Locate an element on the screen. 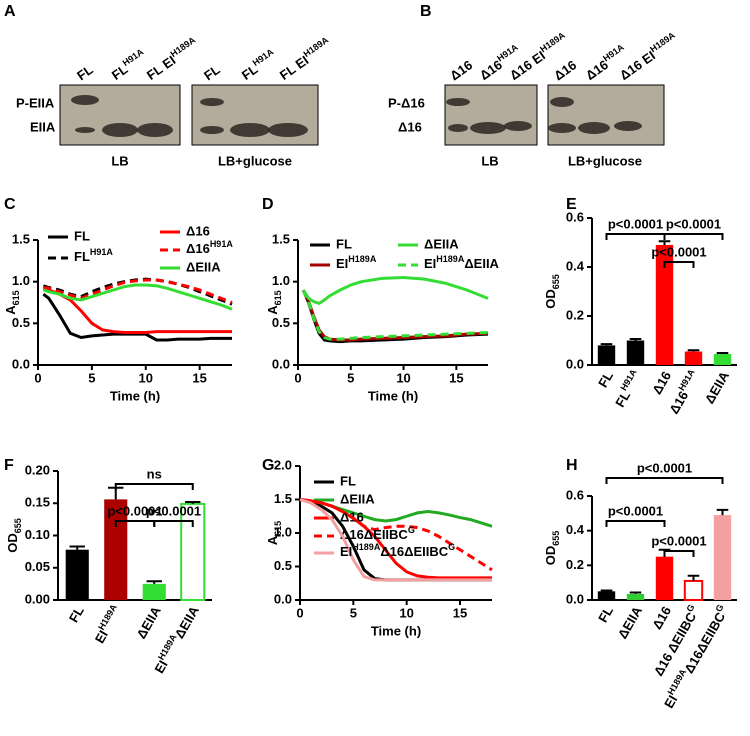  x-tick-label: Δ16 is located at coordinates (661, 618).